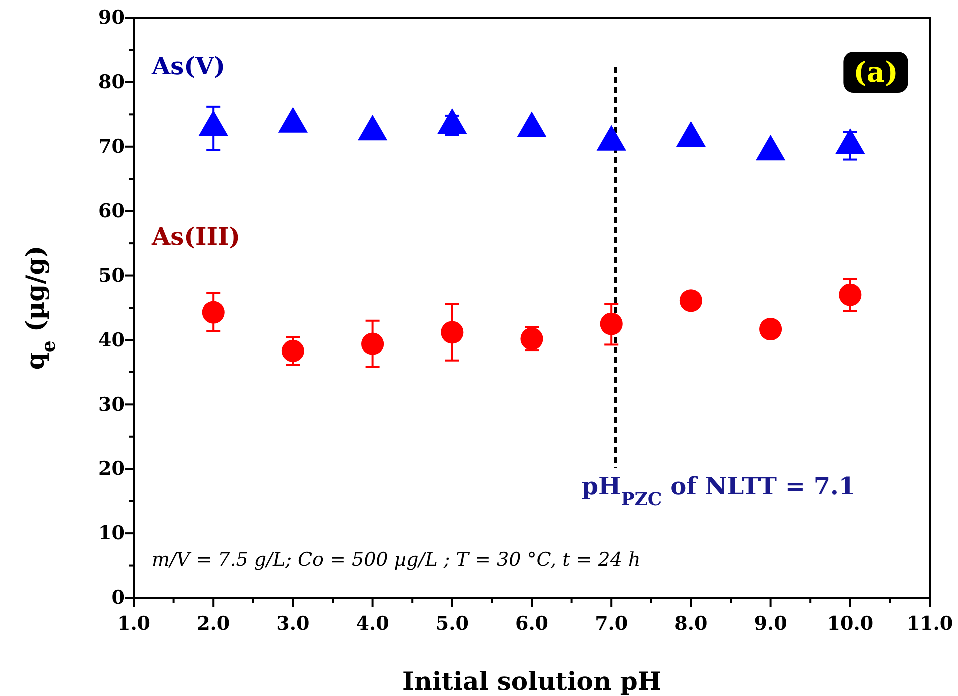 The height and width of the screenshot is (696, 958). Describe the element at coordinates (111, 83) in the screenshot. I see `y-tick-label: 80` at that location.